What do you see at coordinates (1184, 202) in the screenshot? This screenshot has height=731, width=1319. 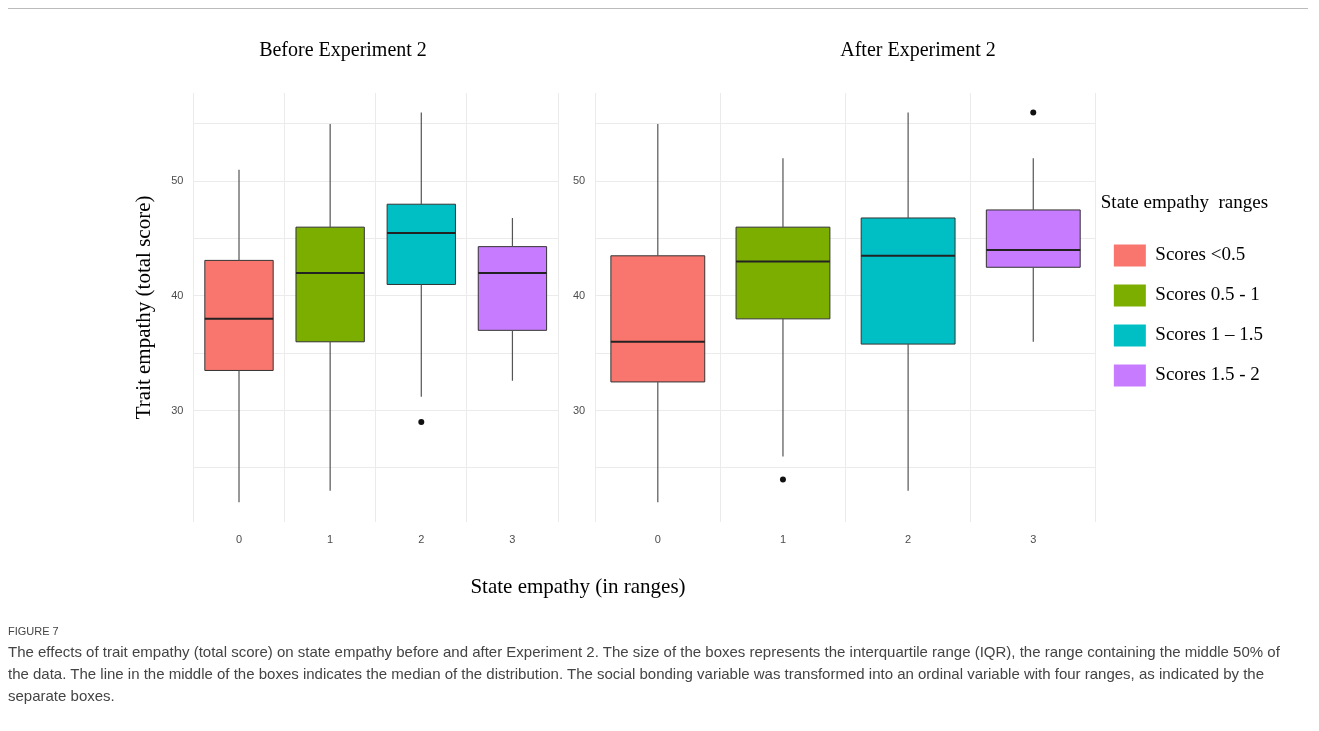 I see `legend-title: State empathy ranges` at bounding box center [1184, 202].